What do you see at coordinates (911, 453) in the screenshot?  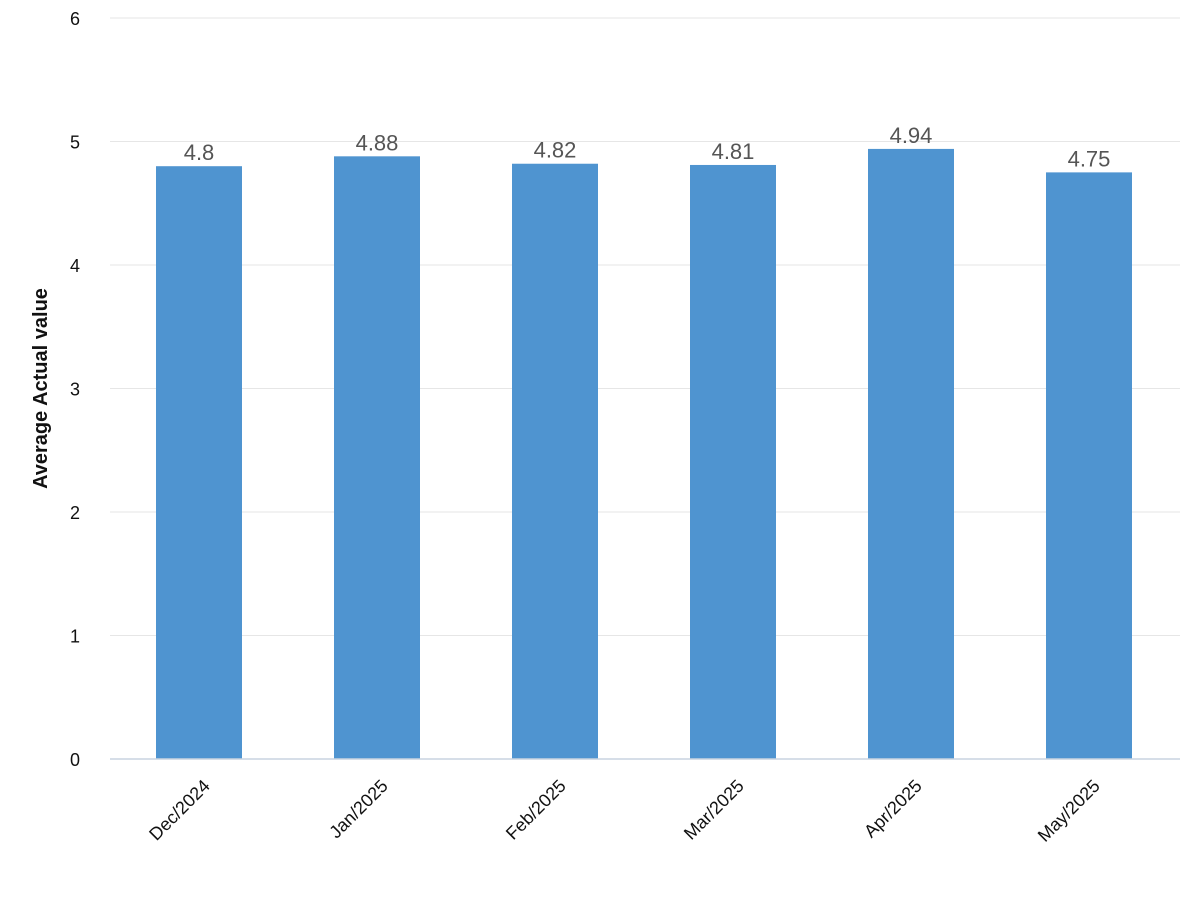 I see `bar-apr-2025` at bounding box center [911, 453].